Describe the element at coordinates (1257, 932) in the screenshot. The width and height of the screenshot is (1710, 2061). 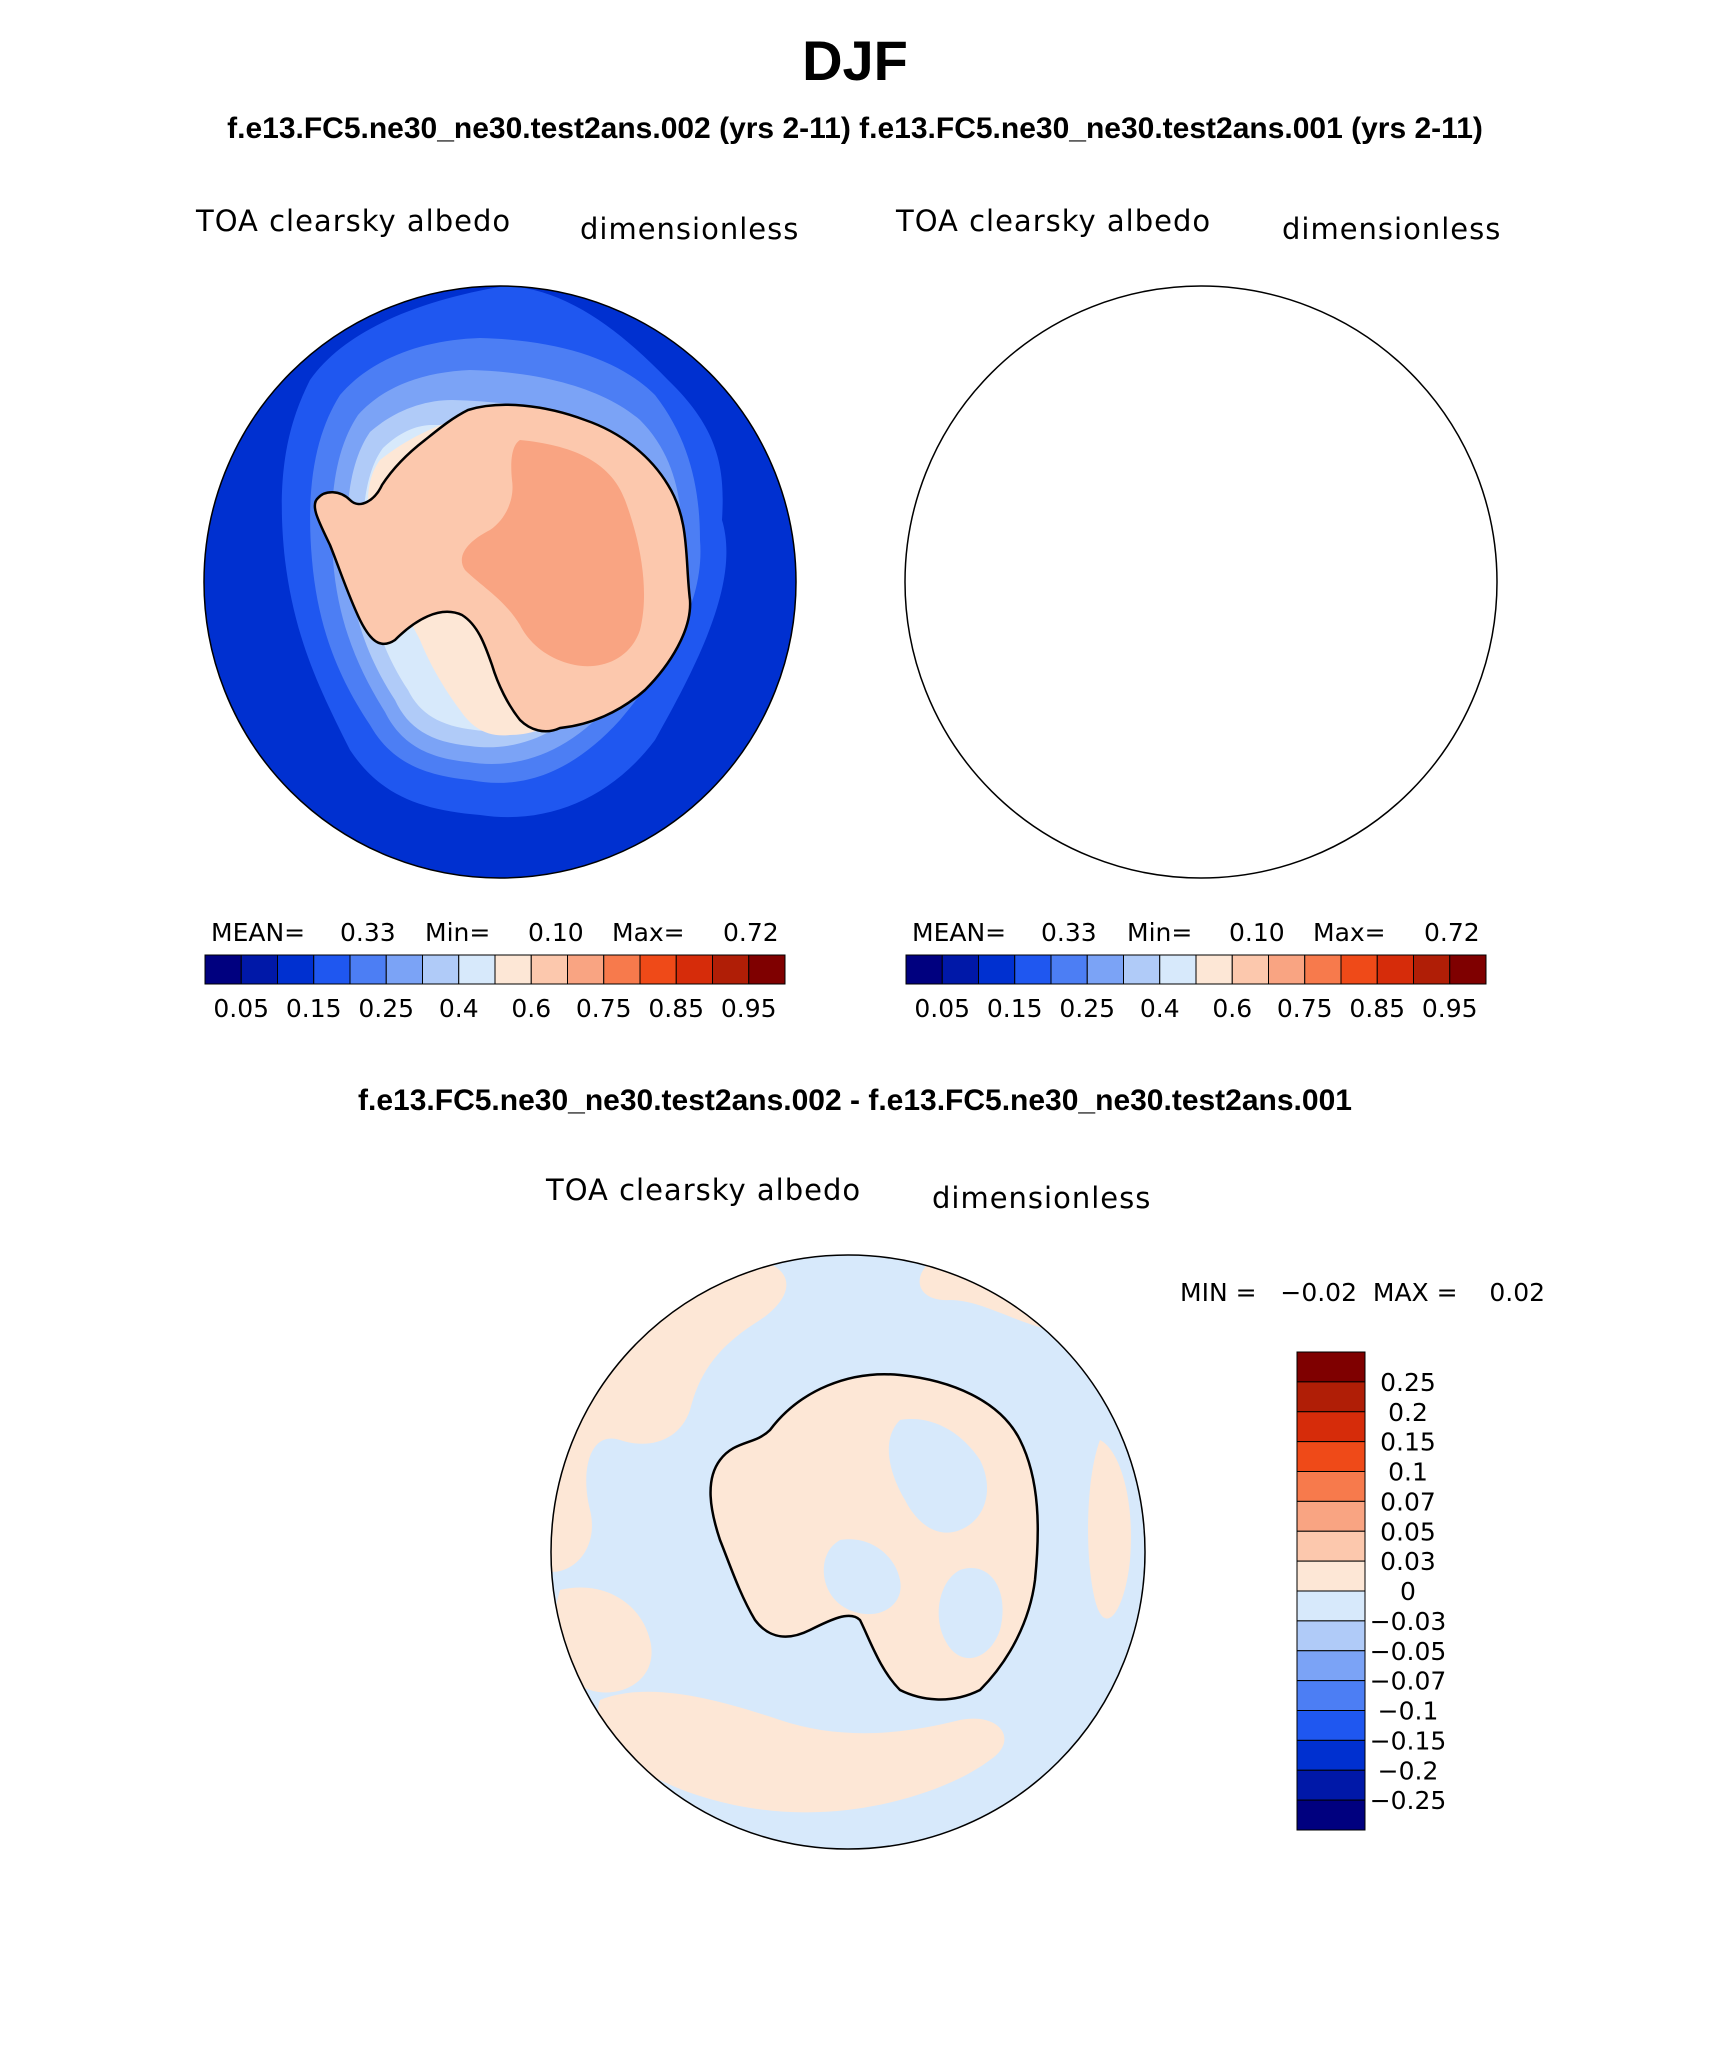
I see `panel2-min-value: 0.10` at that location.